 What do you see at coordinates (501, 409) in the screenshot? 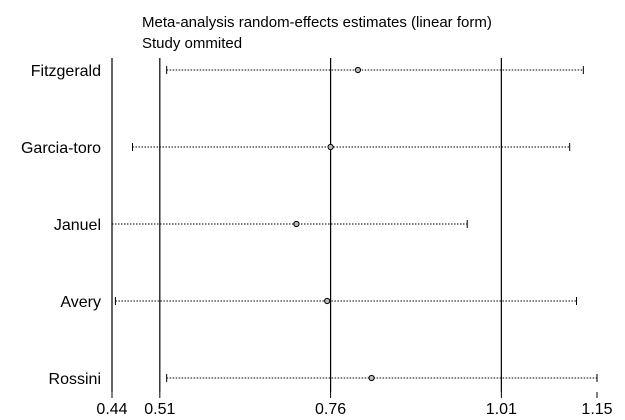
I see `x-tick-label: 1.01` at bounding box center [501, 409].